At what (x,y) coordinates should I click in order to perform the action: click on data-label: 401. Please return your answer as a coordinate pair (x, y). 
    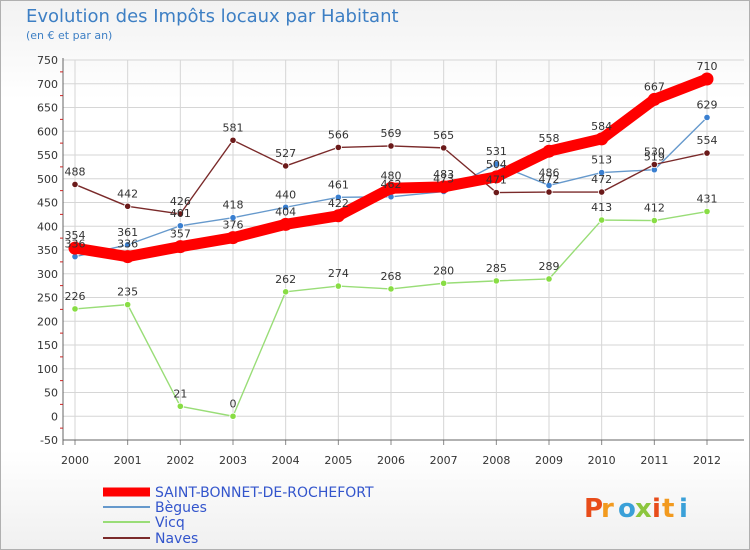
    Looking at the image, I should click on (180, 213).